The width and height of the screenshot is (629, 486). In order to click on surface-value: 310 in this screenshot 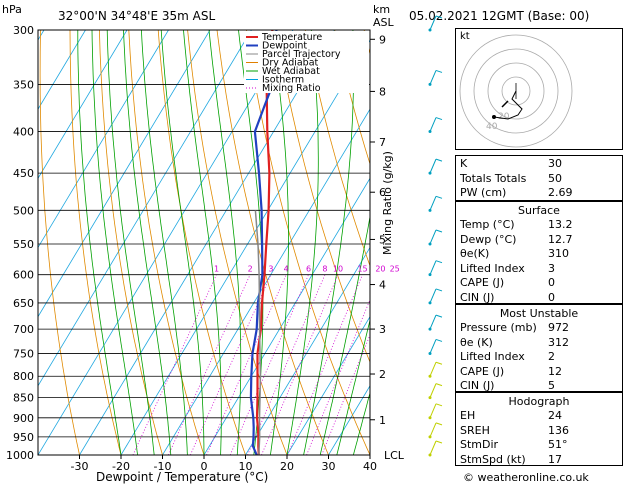, I will do `click(558, 253)`.